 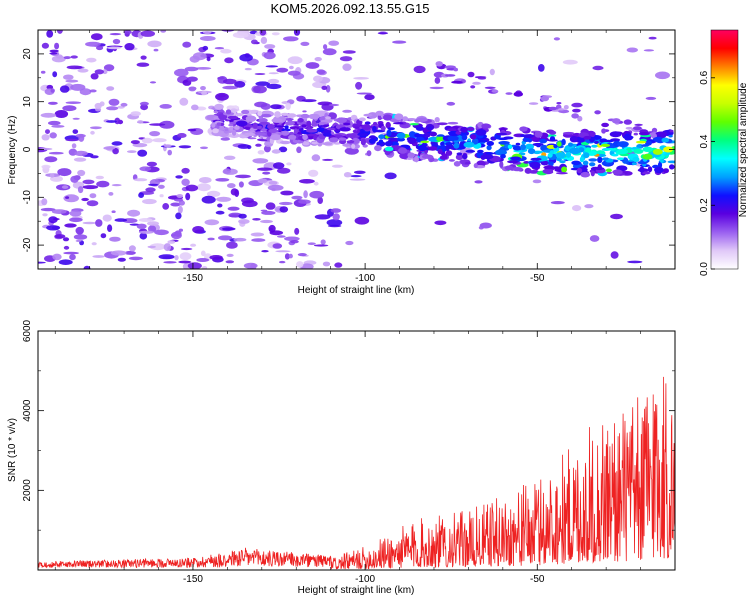 What do you see at coordinates (193, 579) in the screenshot?
I see `x-tick-label: -150` at bounding box center [193, 579].